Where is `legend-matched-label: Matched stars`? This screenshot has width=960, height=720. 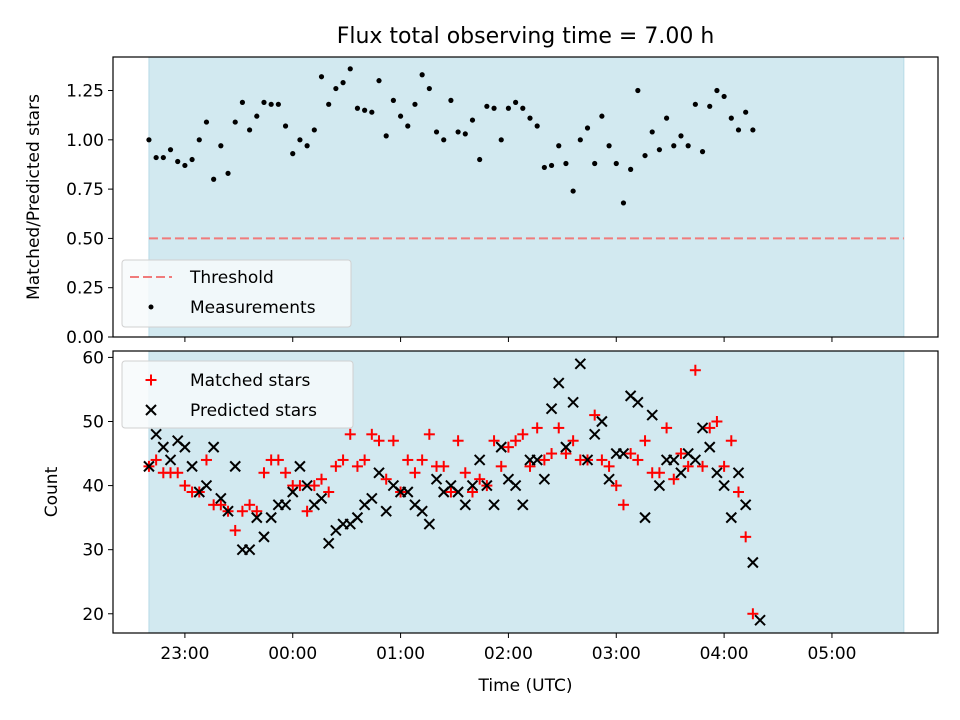 legend-matched-label: Matched stars is located at coordinates (250, 381).